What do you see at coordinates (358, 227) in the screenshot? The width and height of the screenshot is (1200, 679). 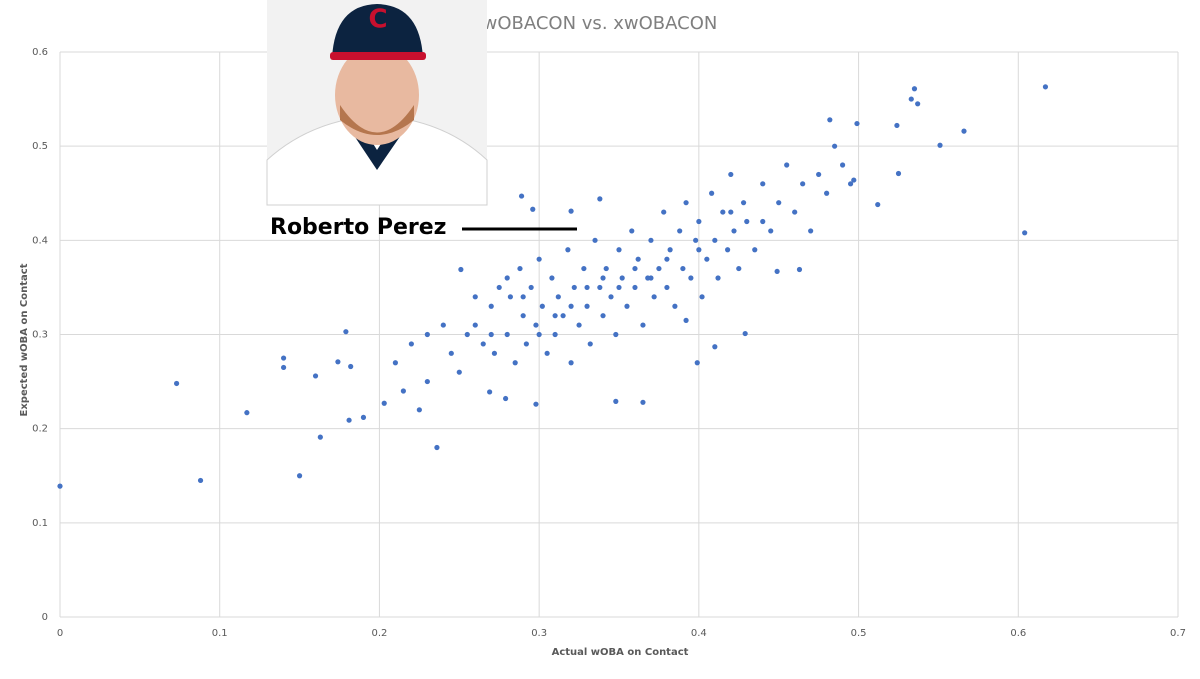 I see `annotation: Roberto Perez` at bounding box center [358, 227].